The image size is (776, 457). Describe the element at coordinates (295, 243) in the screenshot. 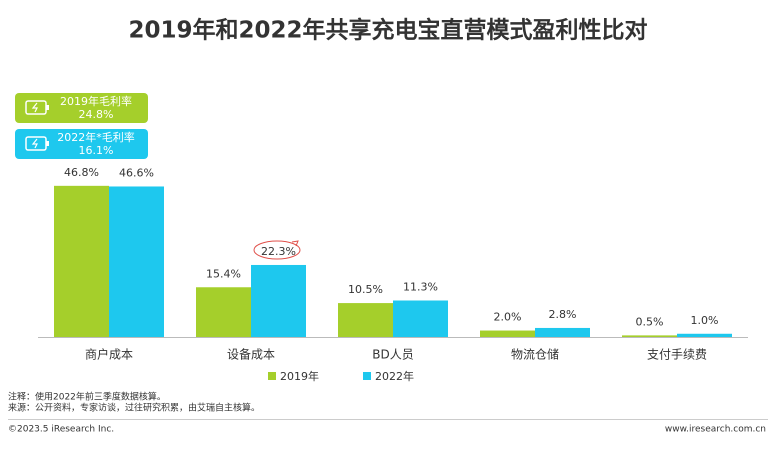

I see `highlight-arrow` at that location.